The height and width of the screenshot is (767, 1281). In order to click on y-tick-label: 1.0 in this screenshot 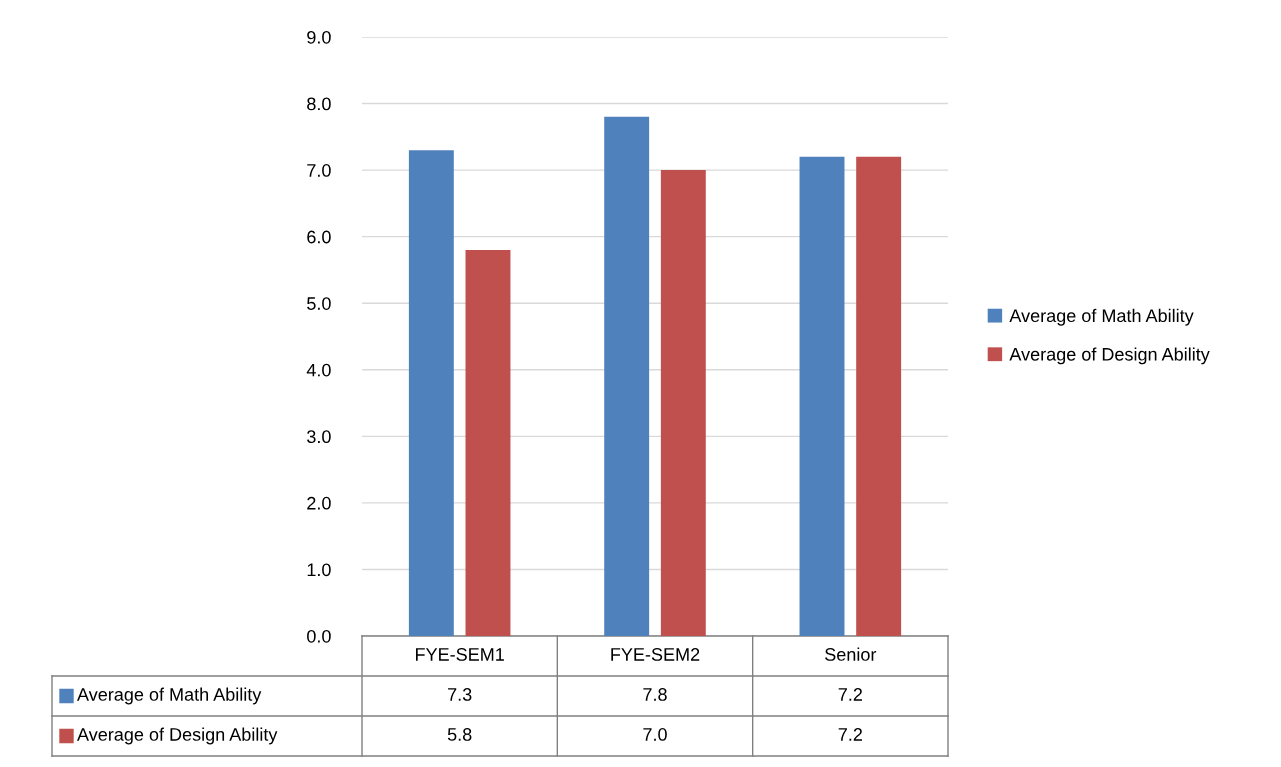, I will do `click(319, 570)`.